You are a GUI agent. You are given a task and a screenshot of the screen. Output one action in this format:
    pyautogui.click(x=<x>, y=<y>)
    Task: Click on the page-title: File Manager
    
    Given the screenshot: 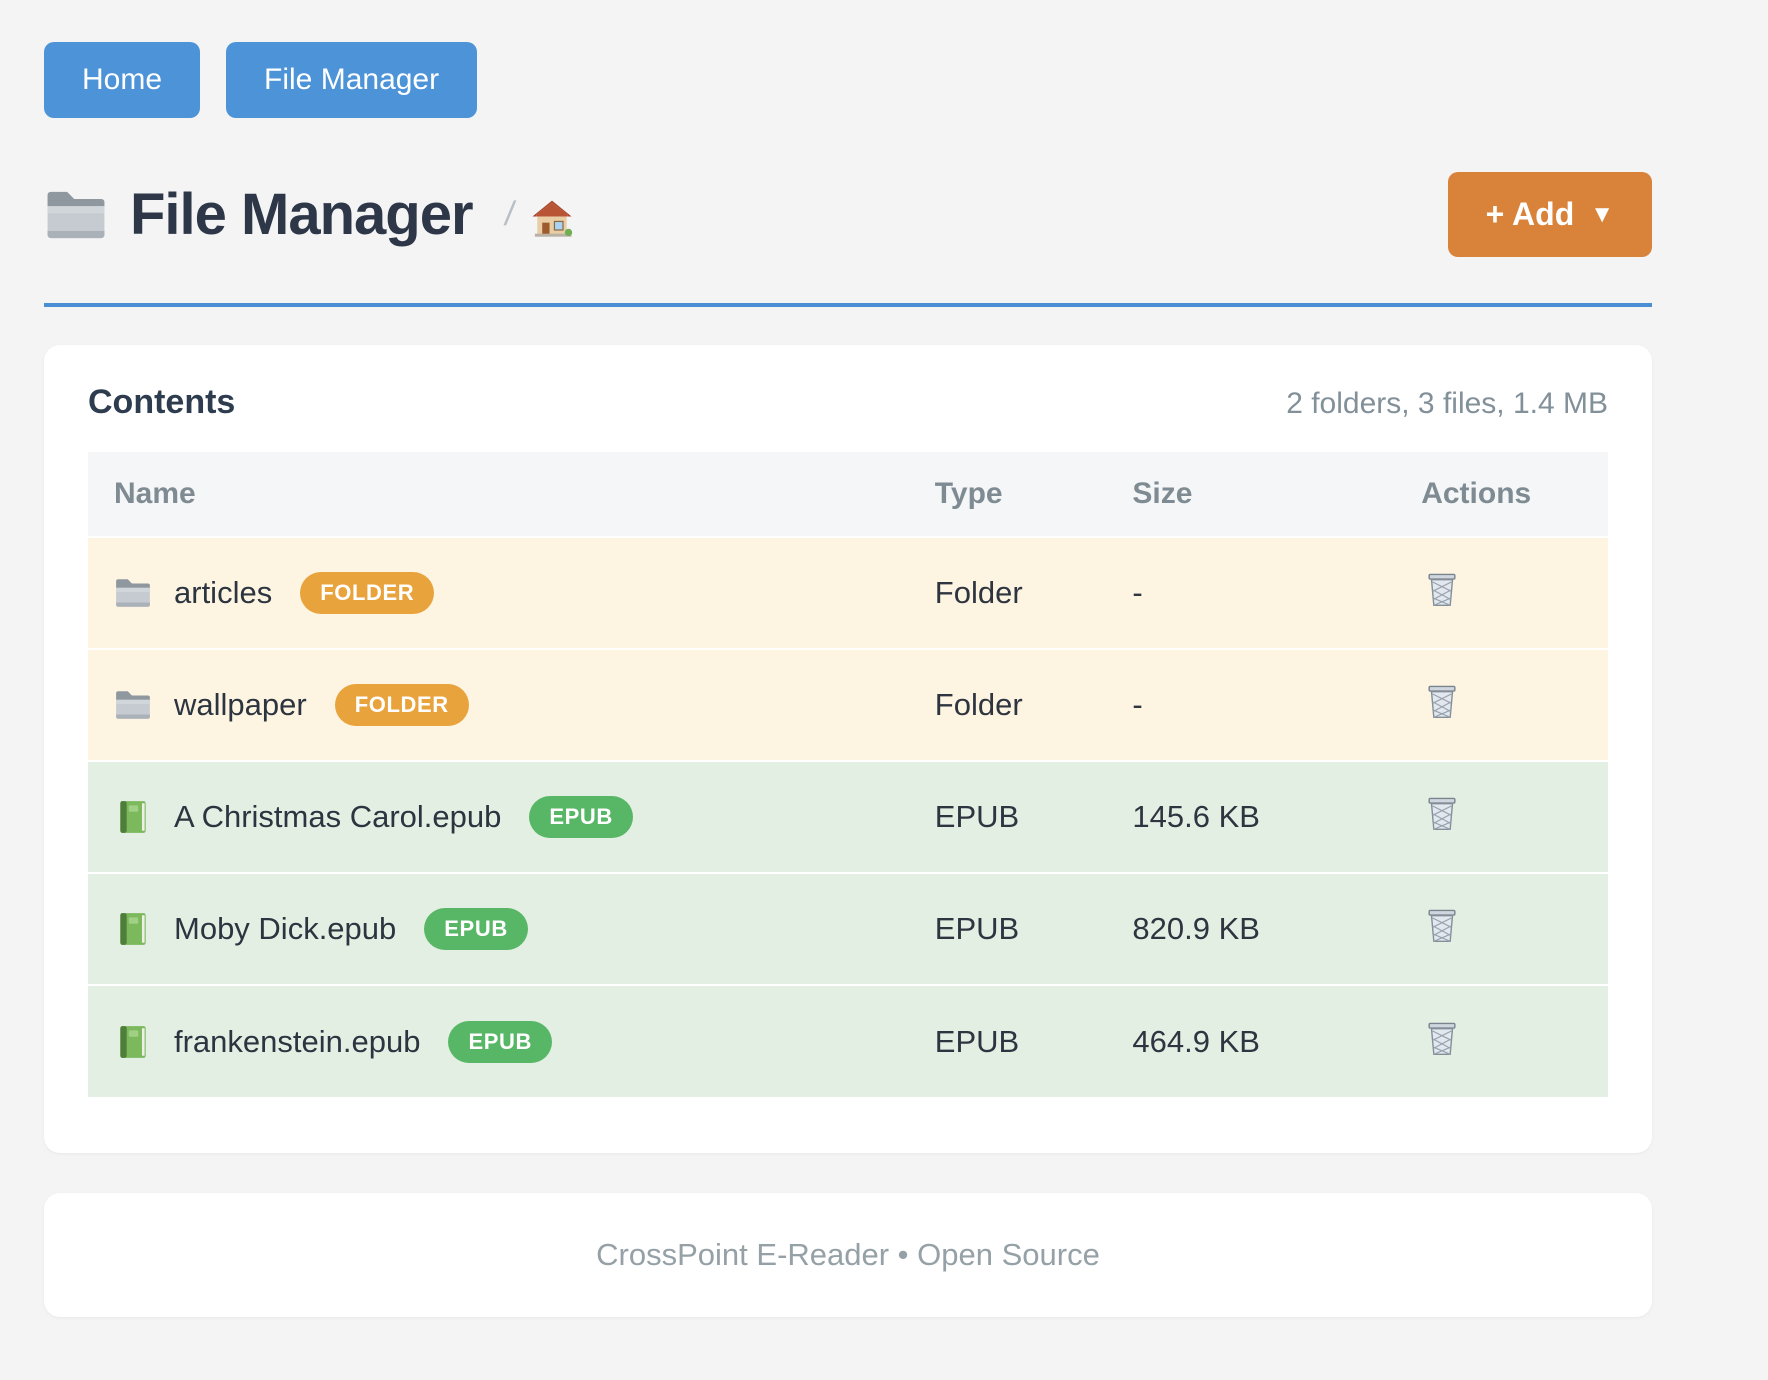 What is the action you would take?
    pyautogui.click(x=302, y=214)
    